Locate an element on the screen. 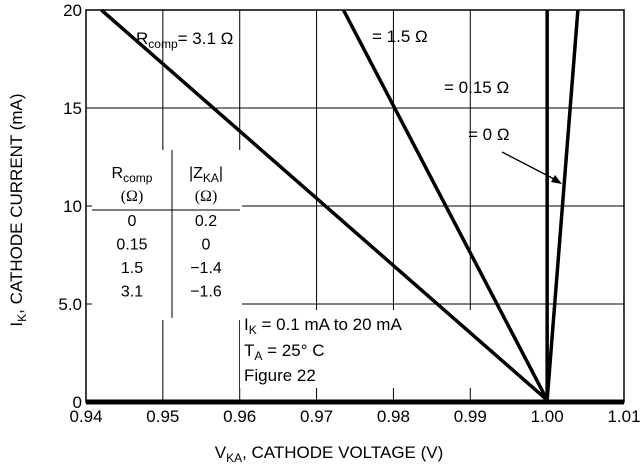 The height and width of the screenshot is (469, 642). table-col2-header-sub: KA is located at coordinates (211, 178).